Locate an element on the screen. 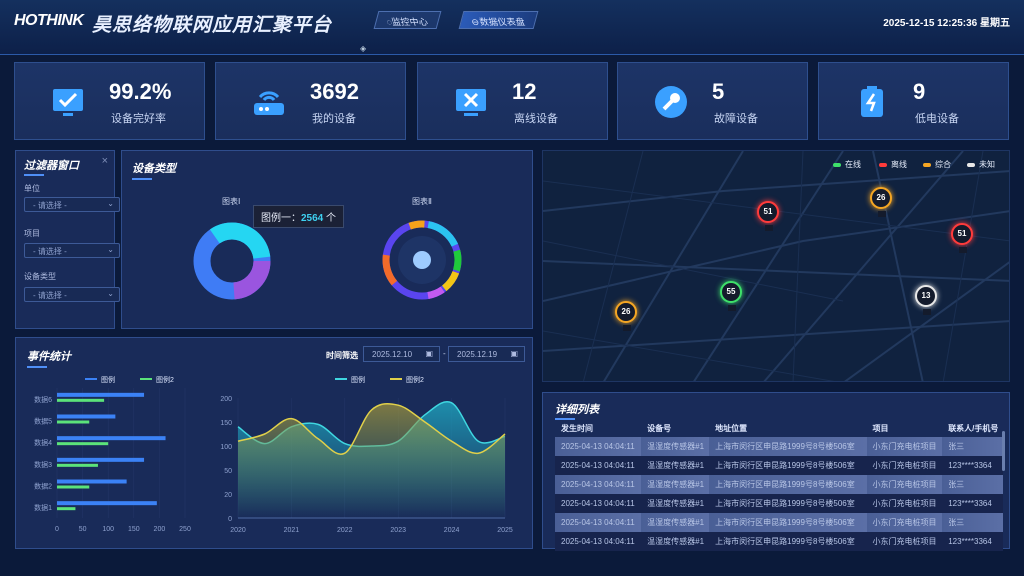 Image resolution: width=1024 pixels, height=576 pixels. map-legend-item: 在线 is located at coordinates (847, 164).